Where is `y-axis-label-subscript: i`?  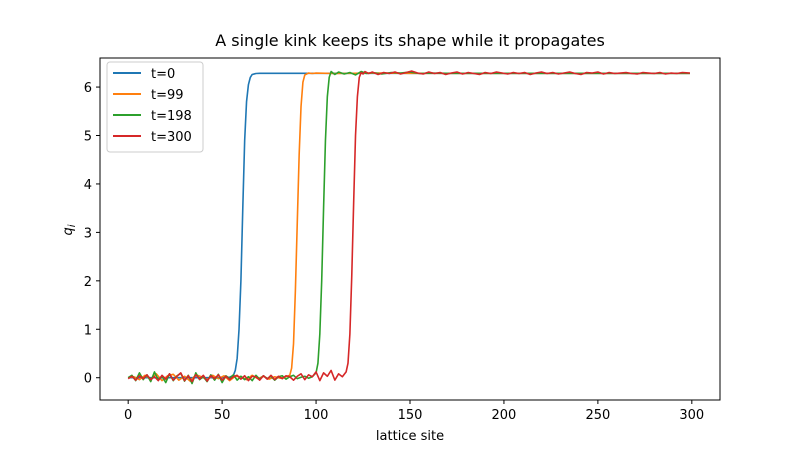
y-axis-label-subscript: i is located at coordinates (72, 225).